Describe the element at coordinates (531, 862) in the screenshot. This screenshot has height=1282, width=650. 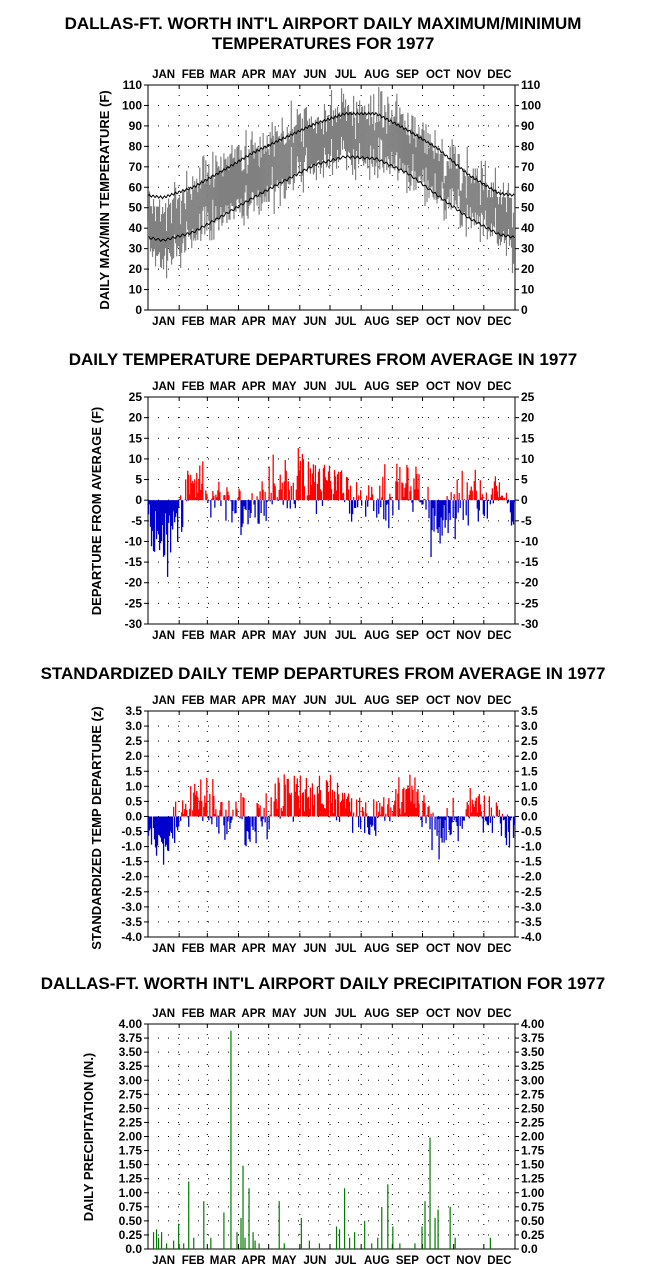
I see `y-tick-label-right: -1.5` at that location.